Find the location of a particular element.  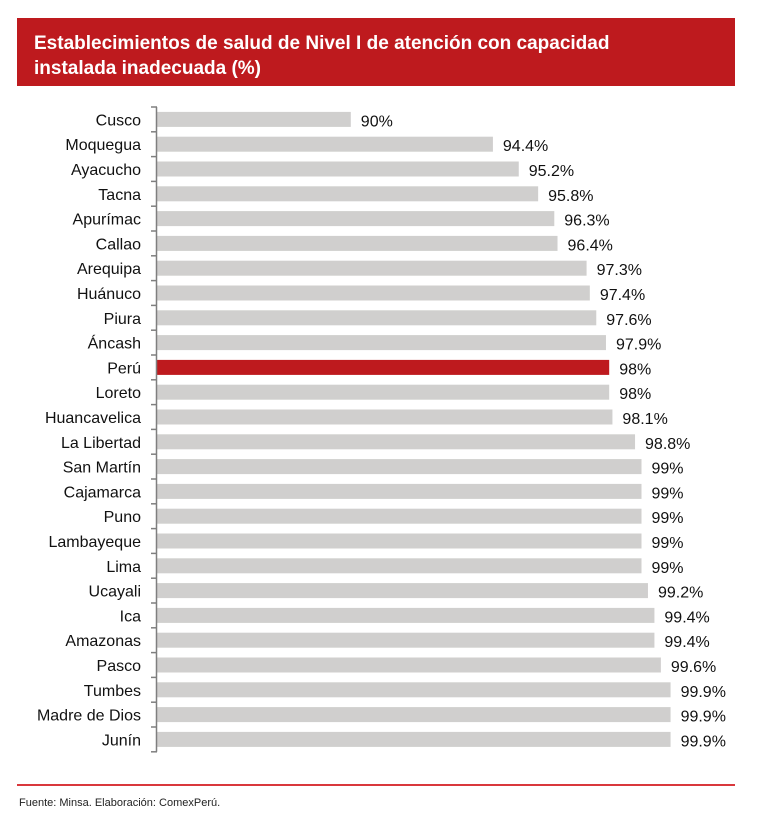

value-label: 97.4% is located at coordinates (622, 295).